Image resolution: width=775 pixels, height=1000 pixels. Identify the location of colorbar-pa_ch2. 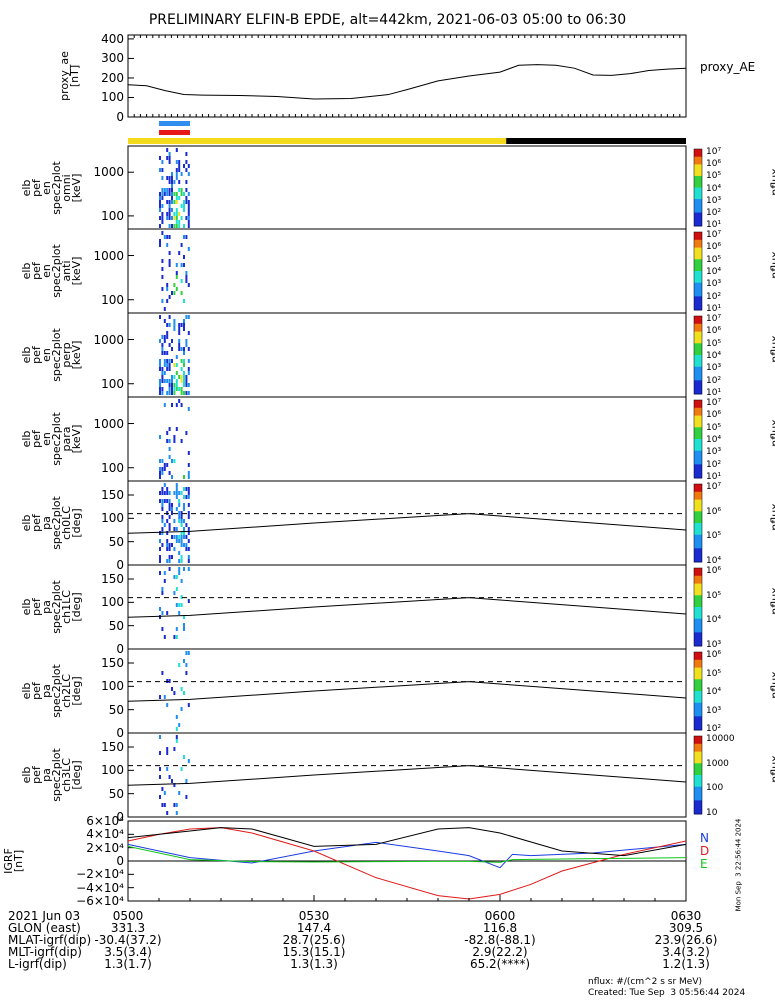
(698, 691).